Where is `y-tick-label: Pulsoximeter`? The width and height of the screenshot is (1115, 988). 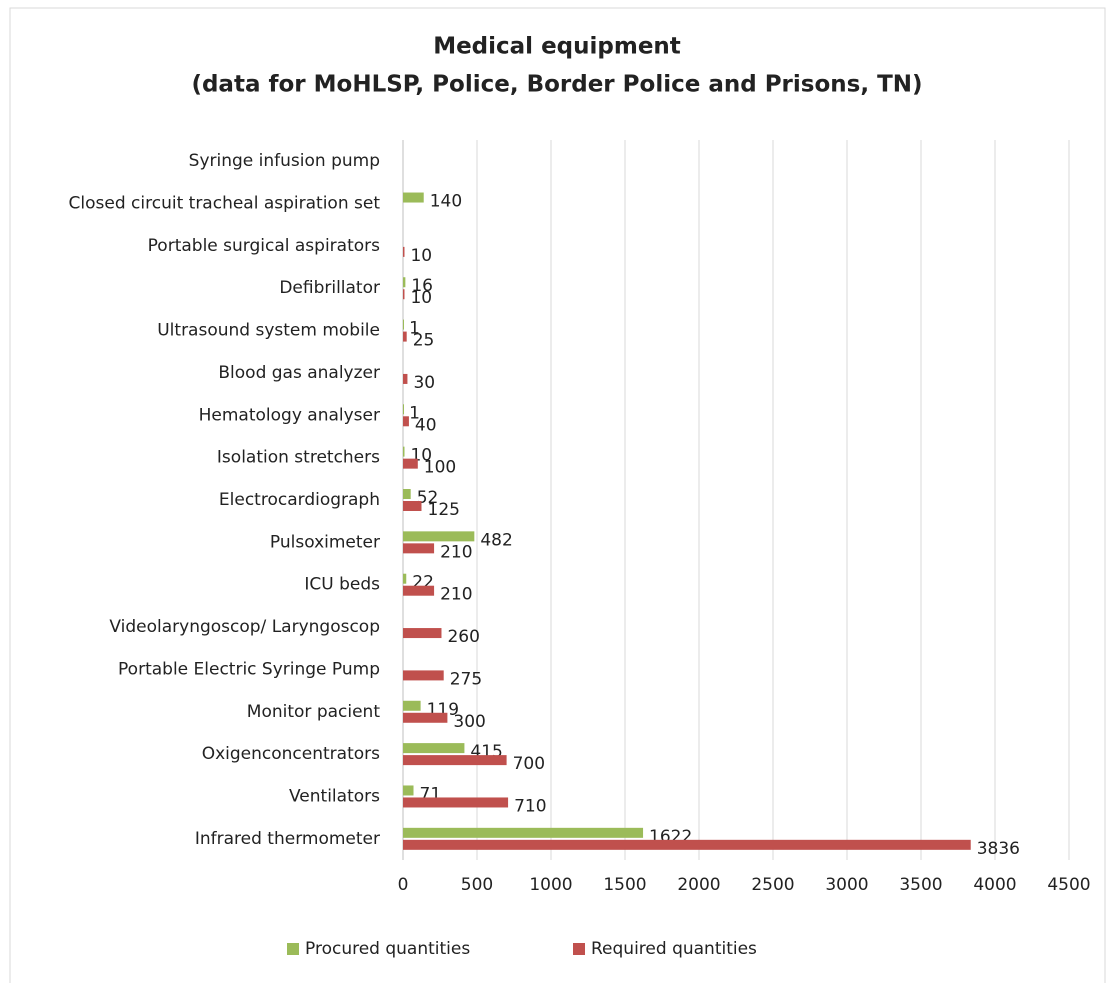 y-tick-label: Pulsoximeter is located at coordinates (325, 542).